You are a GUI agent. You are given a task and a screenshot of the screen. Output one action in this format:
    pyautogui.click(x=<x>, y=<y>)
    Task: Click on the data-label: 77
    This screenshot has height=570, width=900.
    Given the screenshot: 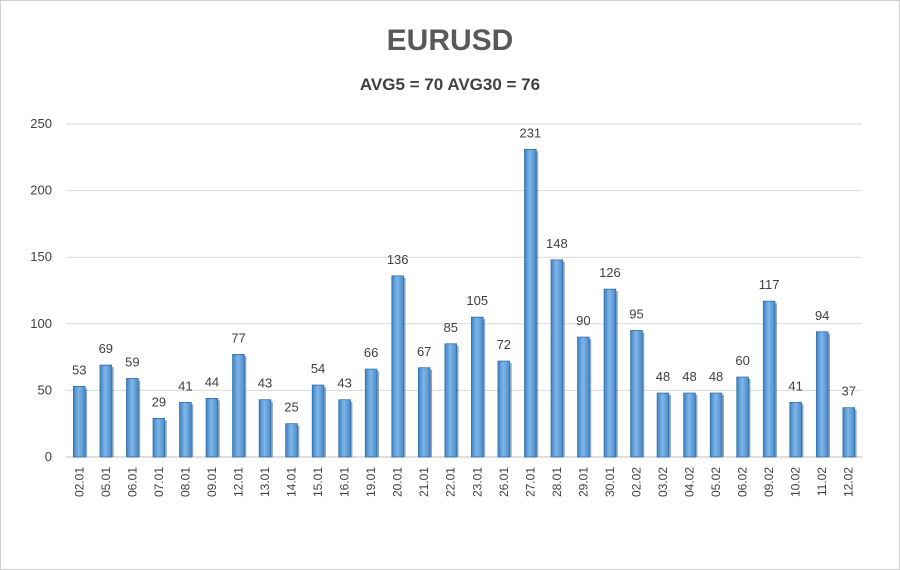 What is the action you would take?
    pyautogui.click(x=238, y=337)
    